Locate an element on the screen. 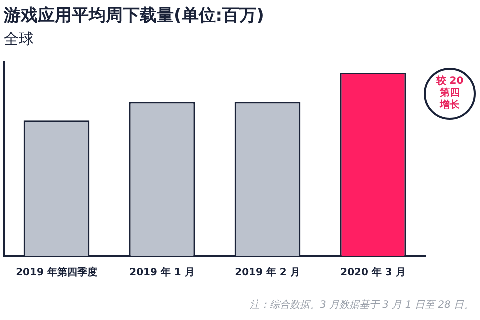 Image resolution: width=480 pixels, height=320 pixels. x-tick-label: 2019 年 1 月 is located at coordinates (162, 272).